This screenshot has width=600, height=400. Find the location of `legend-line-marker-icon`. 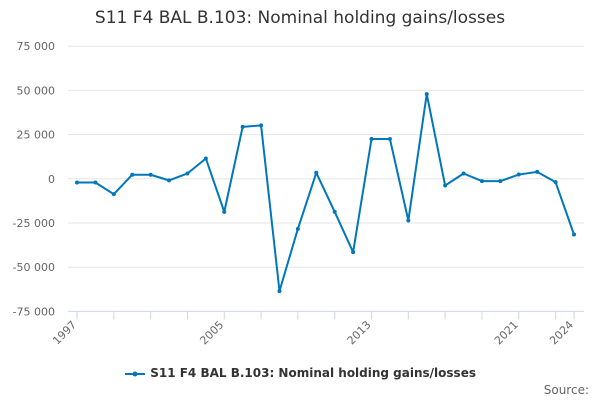

legend-line-marker-icon is located at coordinates (135, 373).